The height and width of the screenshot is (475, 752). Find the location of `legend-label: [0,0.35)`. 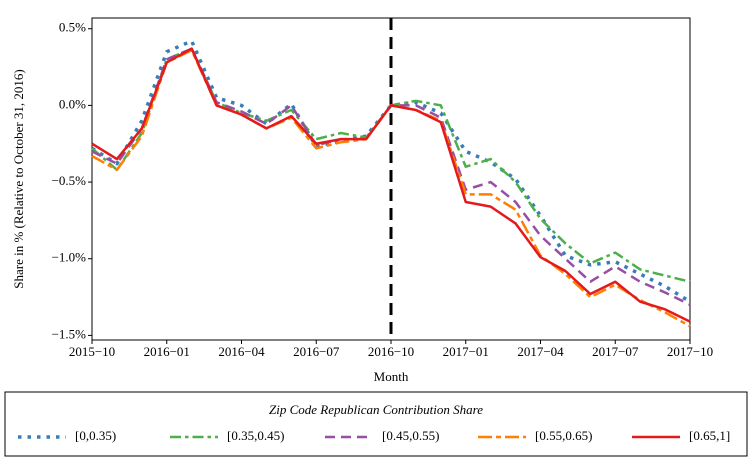

legend-label: [0,0.35) is located at coordinates (95, 435).